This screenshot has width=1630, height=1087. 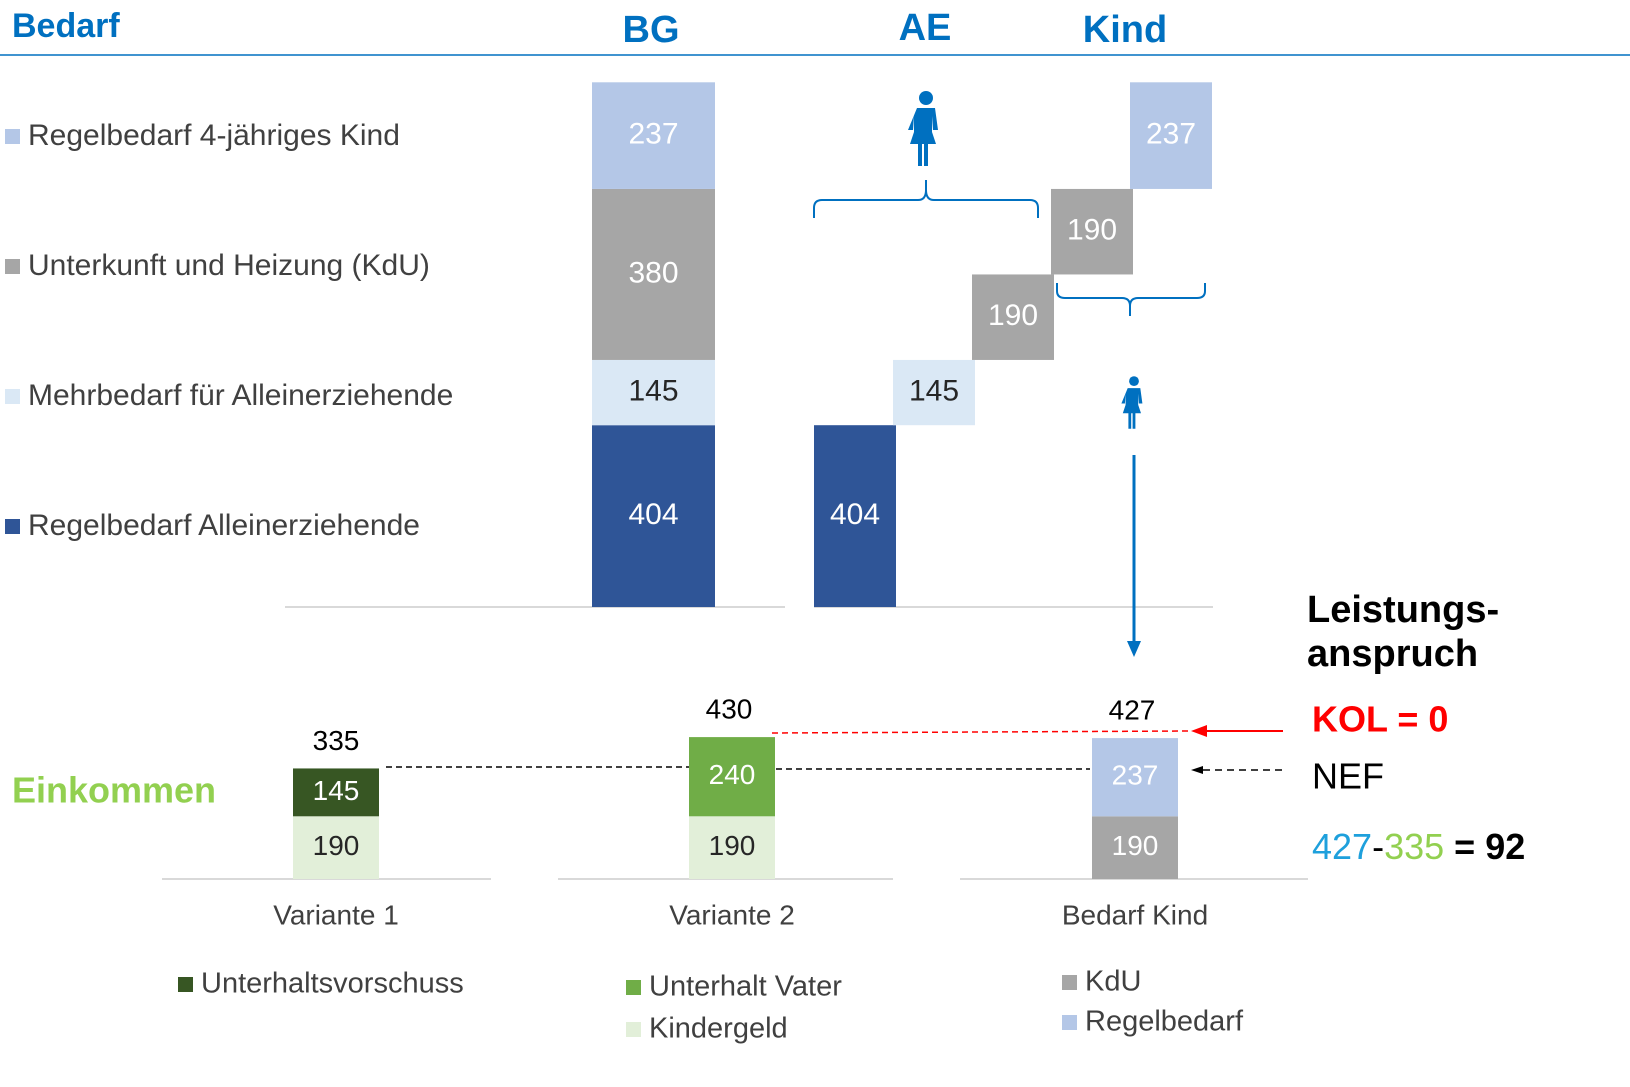 What do you see at coordinates (718, 1029) in the screenshot?
I see `legend-label: Kindergeld` at bounding box center [718, 1029].